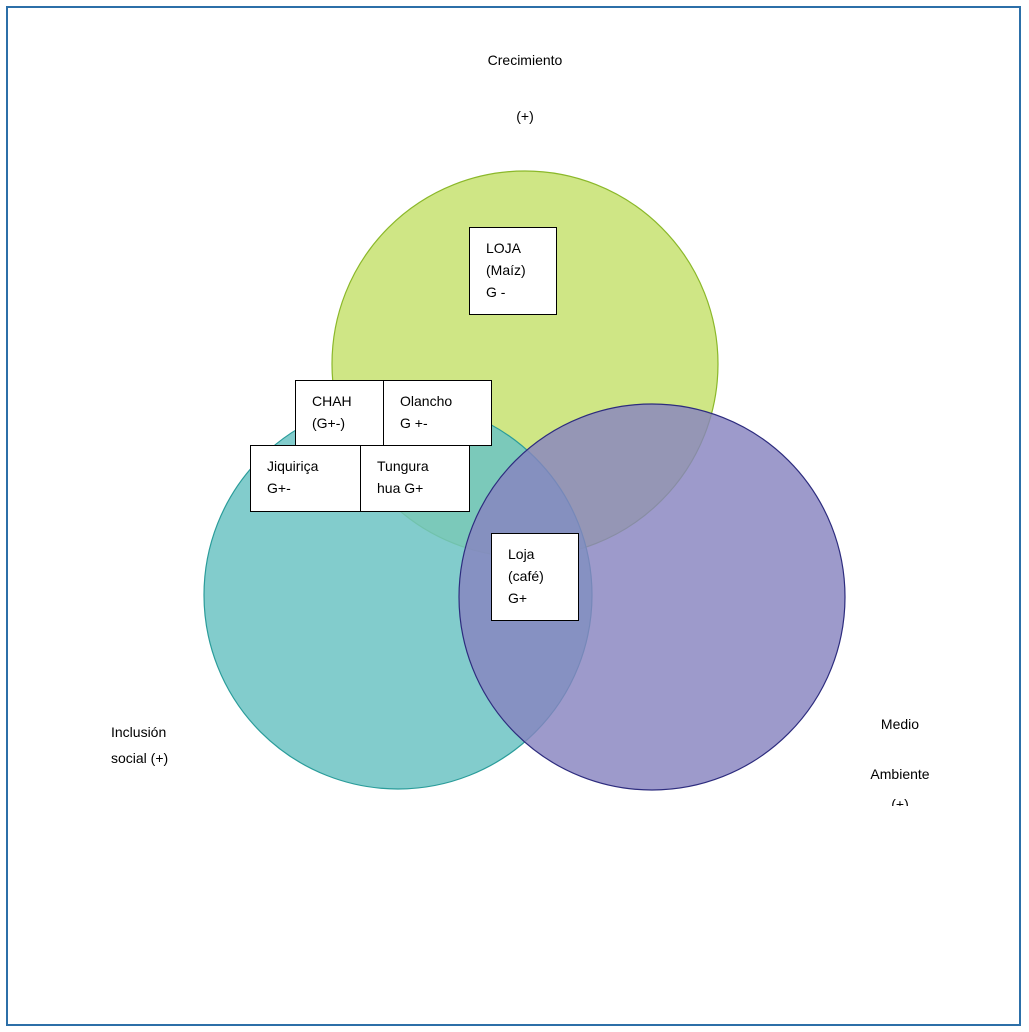 Image resolution: width=1029 pixels, height=1032 pixels. I want to click on inclusion-label: Inclusión social (+), so click(139, 745).